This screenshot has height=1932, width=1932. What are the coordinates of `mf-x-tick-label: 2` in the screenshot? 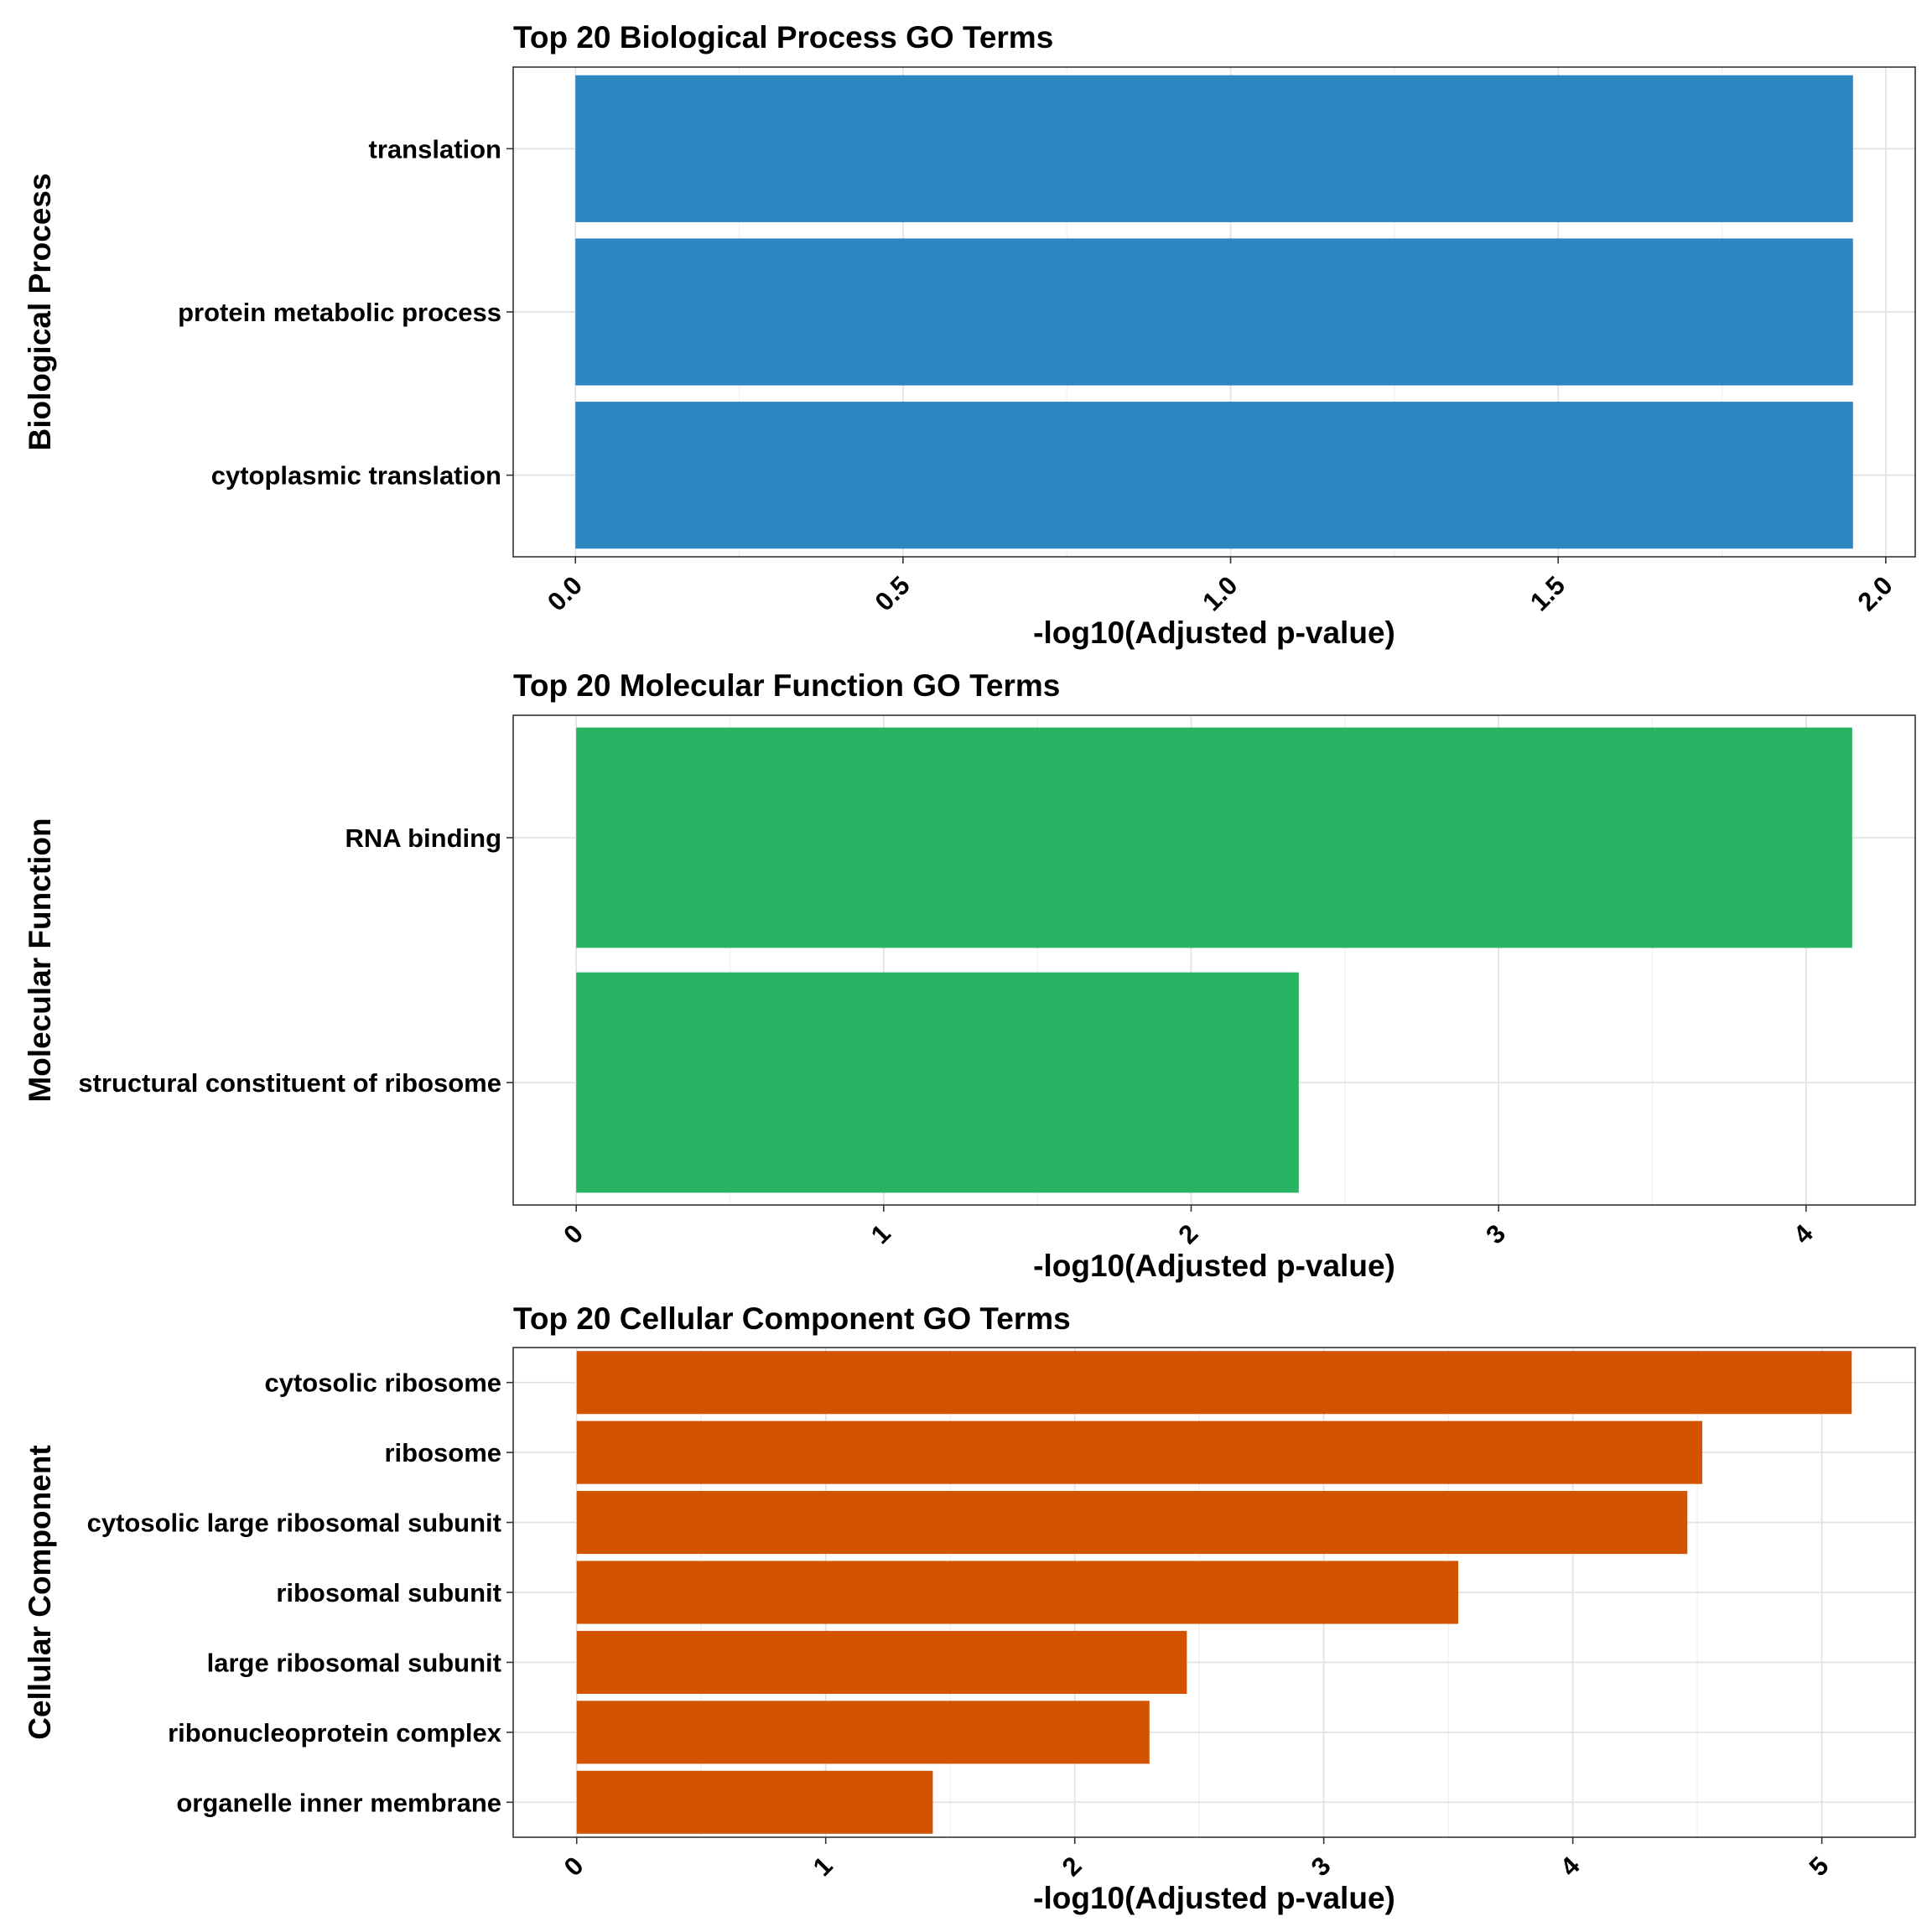 It's located at (1188, 1233).